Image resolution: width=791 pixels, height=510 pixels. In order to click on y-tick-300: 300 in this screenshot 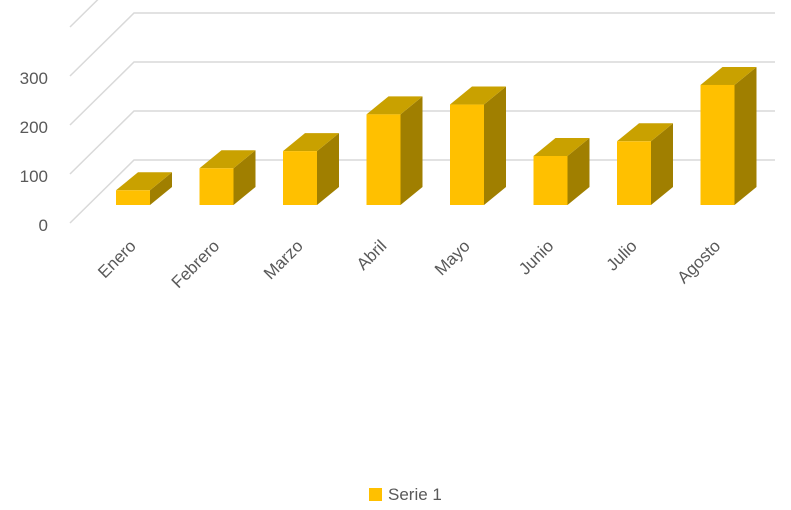, I will do `click(34, 78)`.